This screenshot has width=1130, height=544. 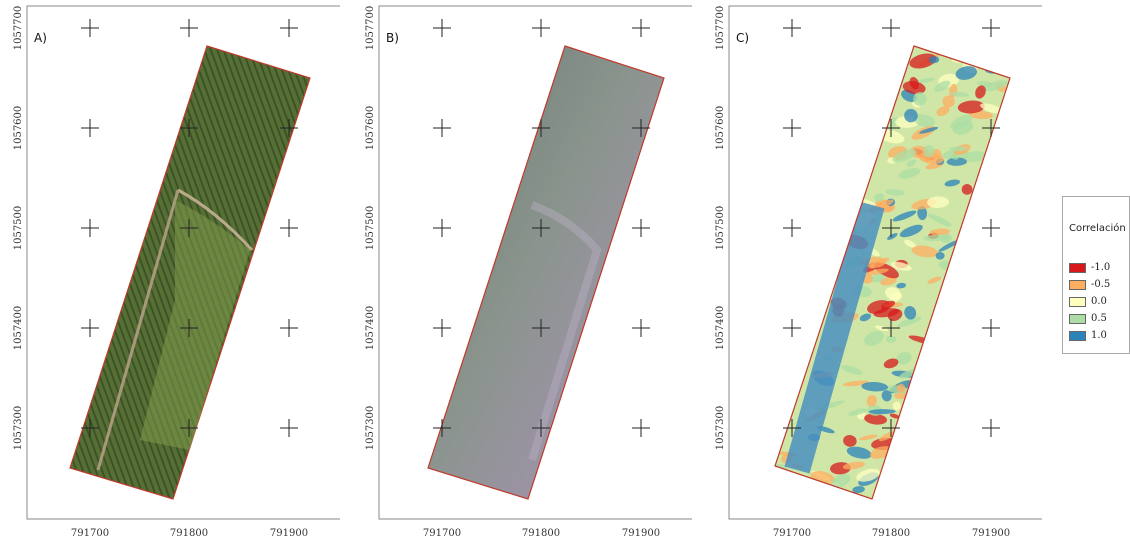 What do you see at coordinates (1088, 301) in the screenshot?
I see `legend-item: 0.0` at bounding box center [1088, 301].